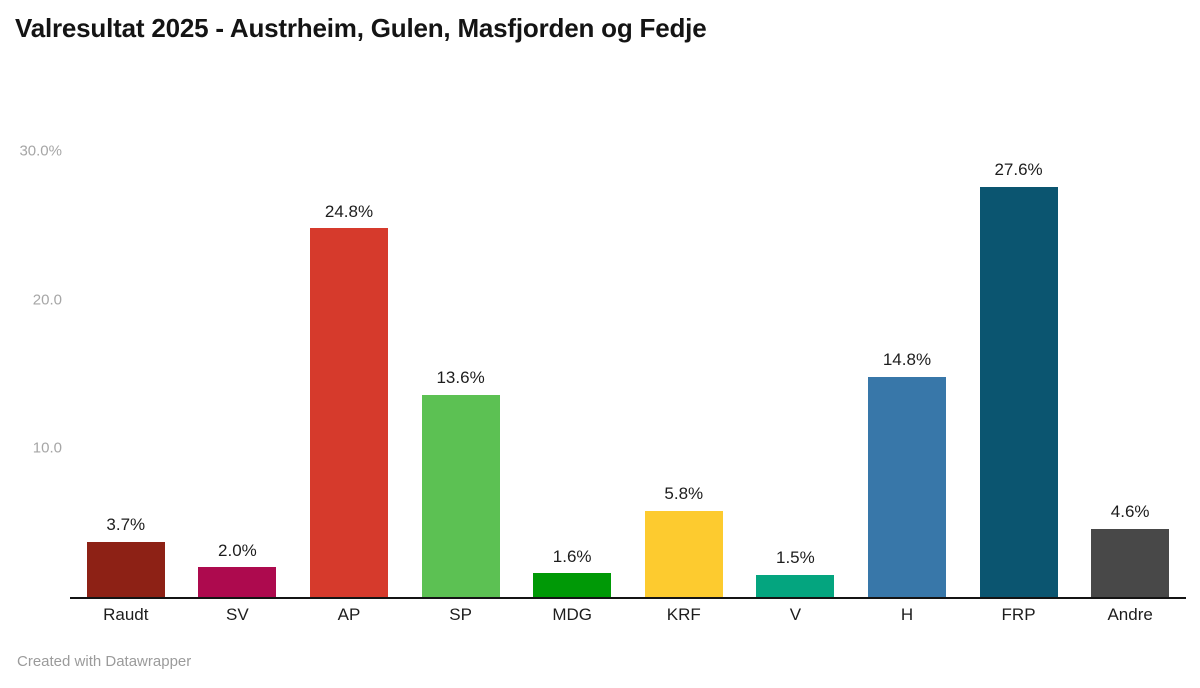 This screenshot has height=688, width=1200. Describe the element at coordinates (125, 569) in the screenshot. I see `bar-raudt` at that location.